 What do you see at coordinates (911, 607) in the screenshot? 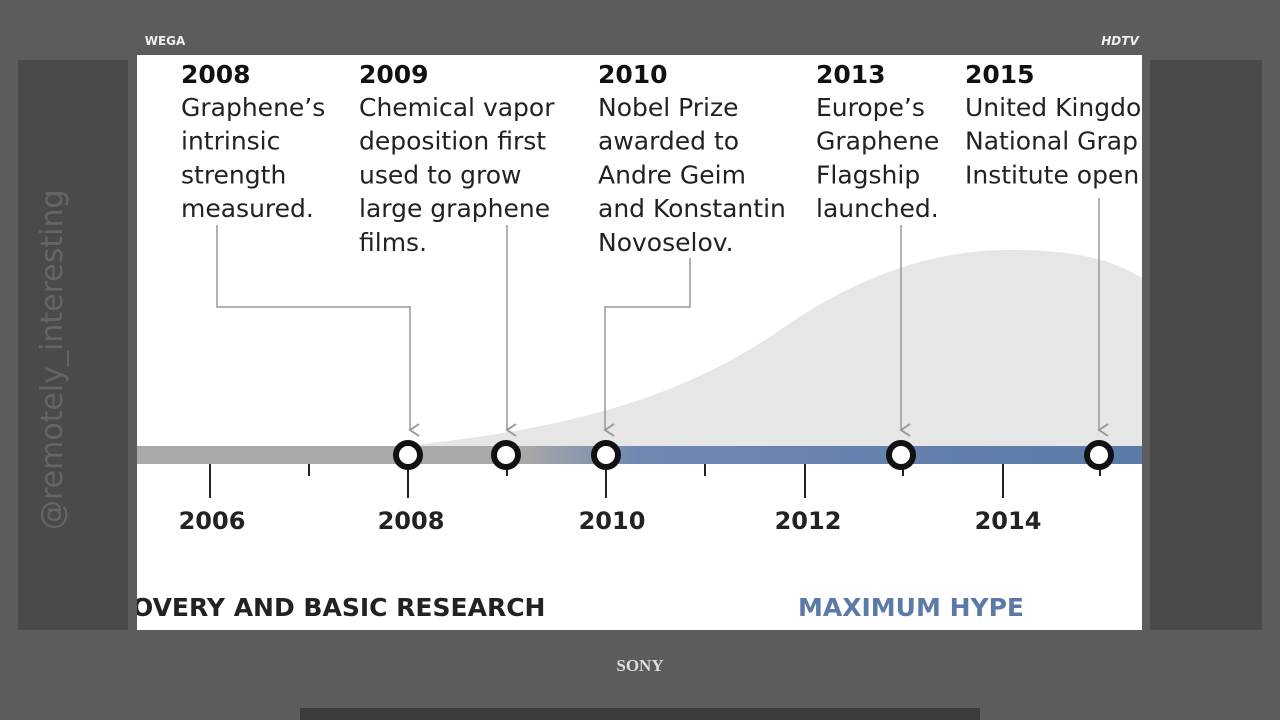
I see `phase-label: MAXIMUM HYPE` at bounding box center [911, 607].